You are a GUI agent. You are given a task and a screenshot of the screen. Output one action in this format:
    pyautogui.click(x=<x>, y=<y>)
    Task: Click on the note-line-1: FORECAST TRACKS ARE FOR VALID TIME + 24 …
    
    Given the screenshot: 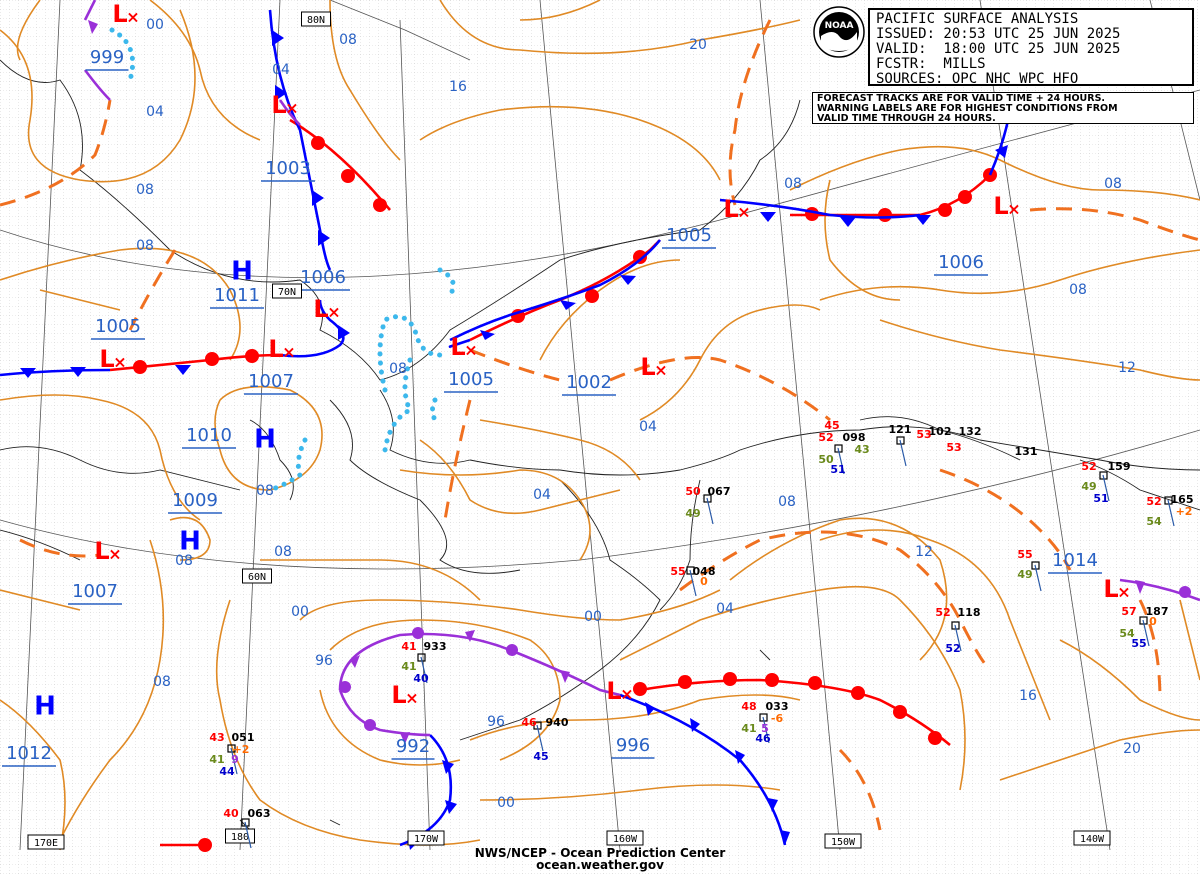 What is the action you would take?
    pyautogui.click(x=961, y=98)
    